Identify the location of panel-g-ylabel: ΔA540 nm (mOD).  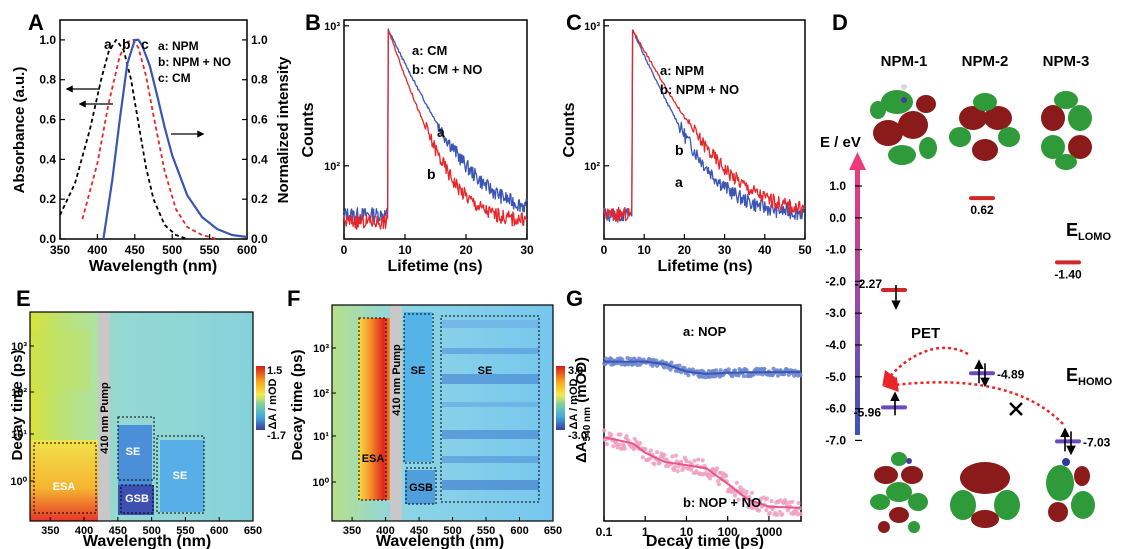
(583, 410).